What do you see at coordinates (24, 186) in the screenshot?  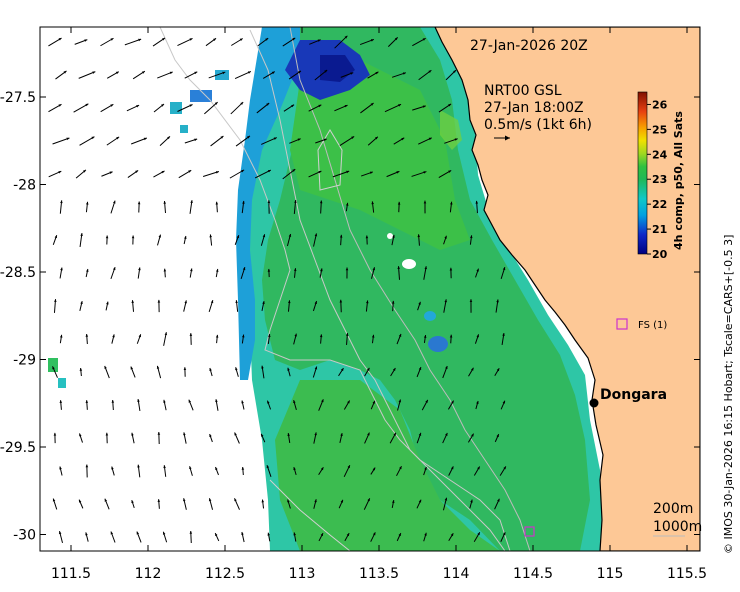 I see `y-tick-label: -28` at bounding box center [24, 186].